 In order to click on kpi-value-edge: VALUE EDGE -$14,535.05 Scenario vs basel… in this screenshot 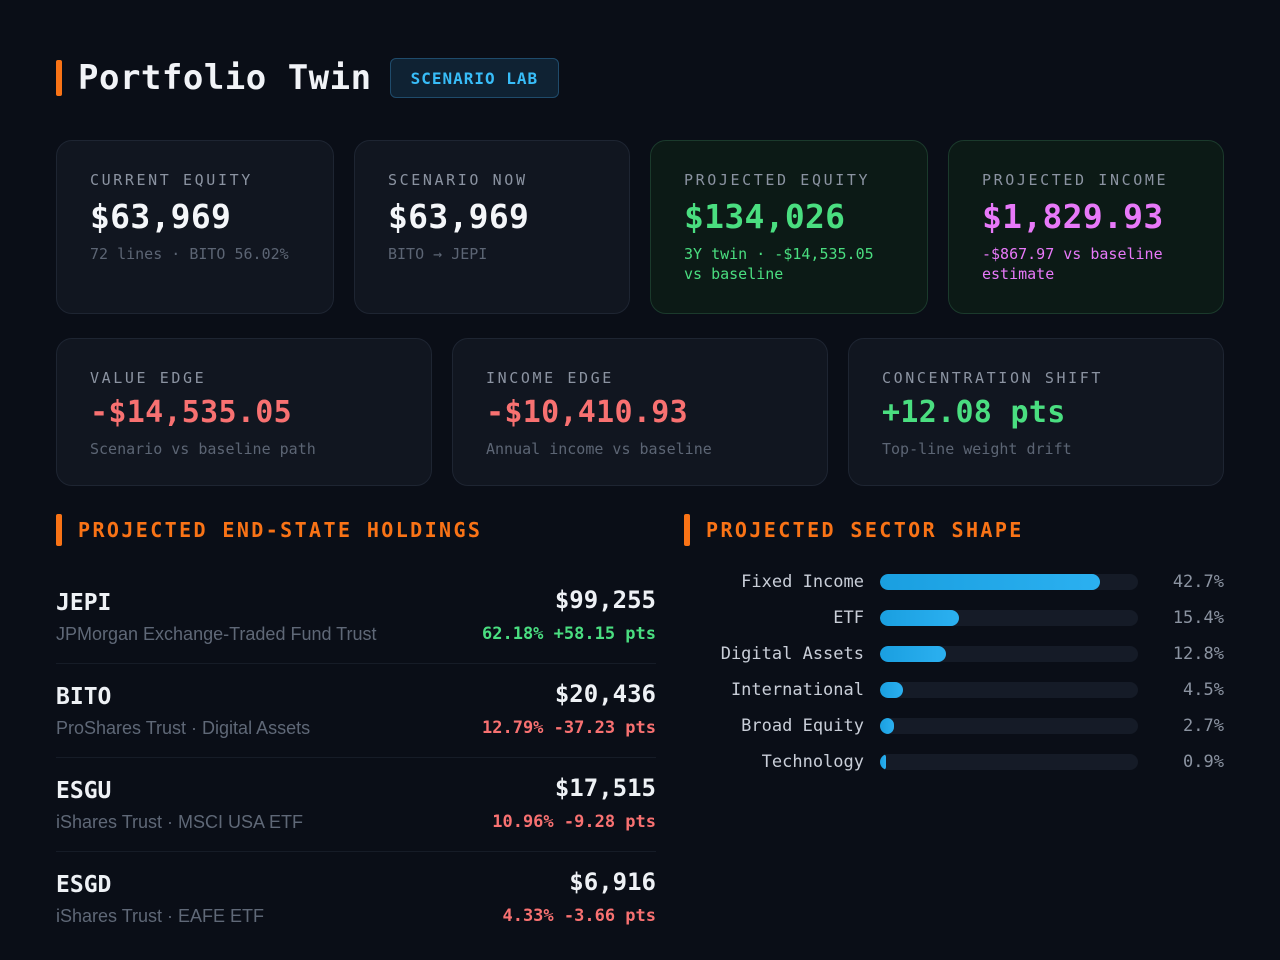, I will do `click(244, 412)`.